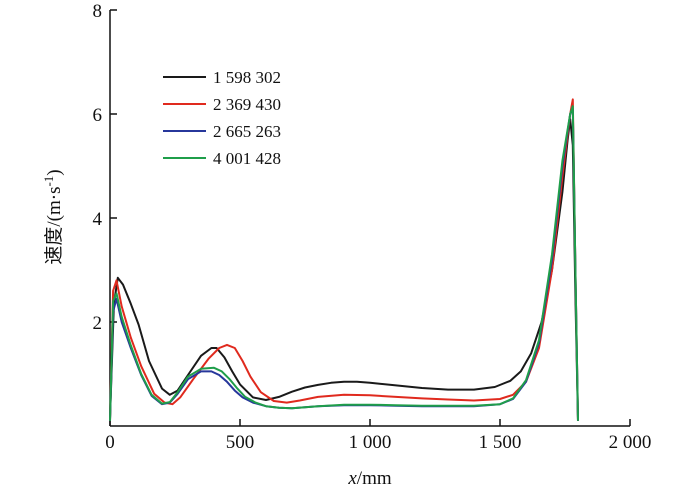 This screenshot has width=700, height=491. I want to click on legend-label-1: 1 598 302, so click(247, 77).